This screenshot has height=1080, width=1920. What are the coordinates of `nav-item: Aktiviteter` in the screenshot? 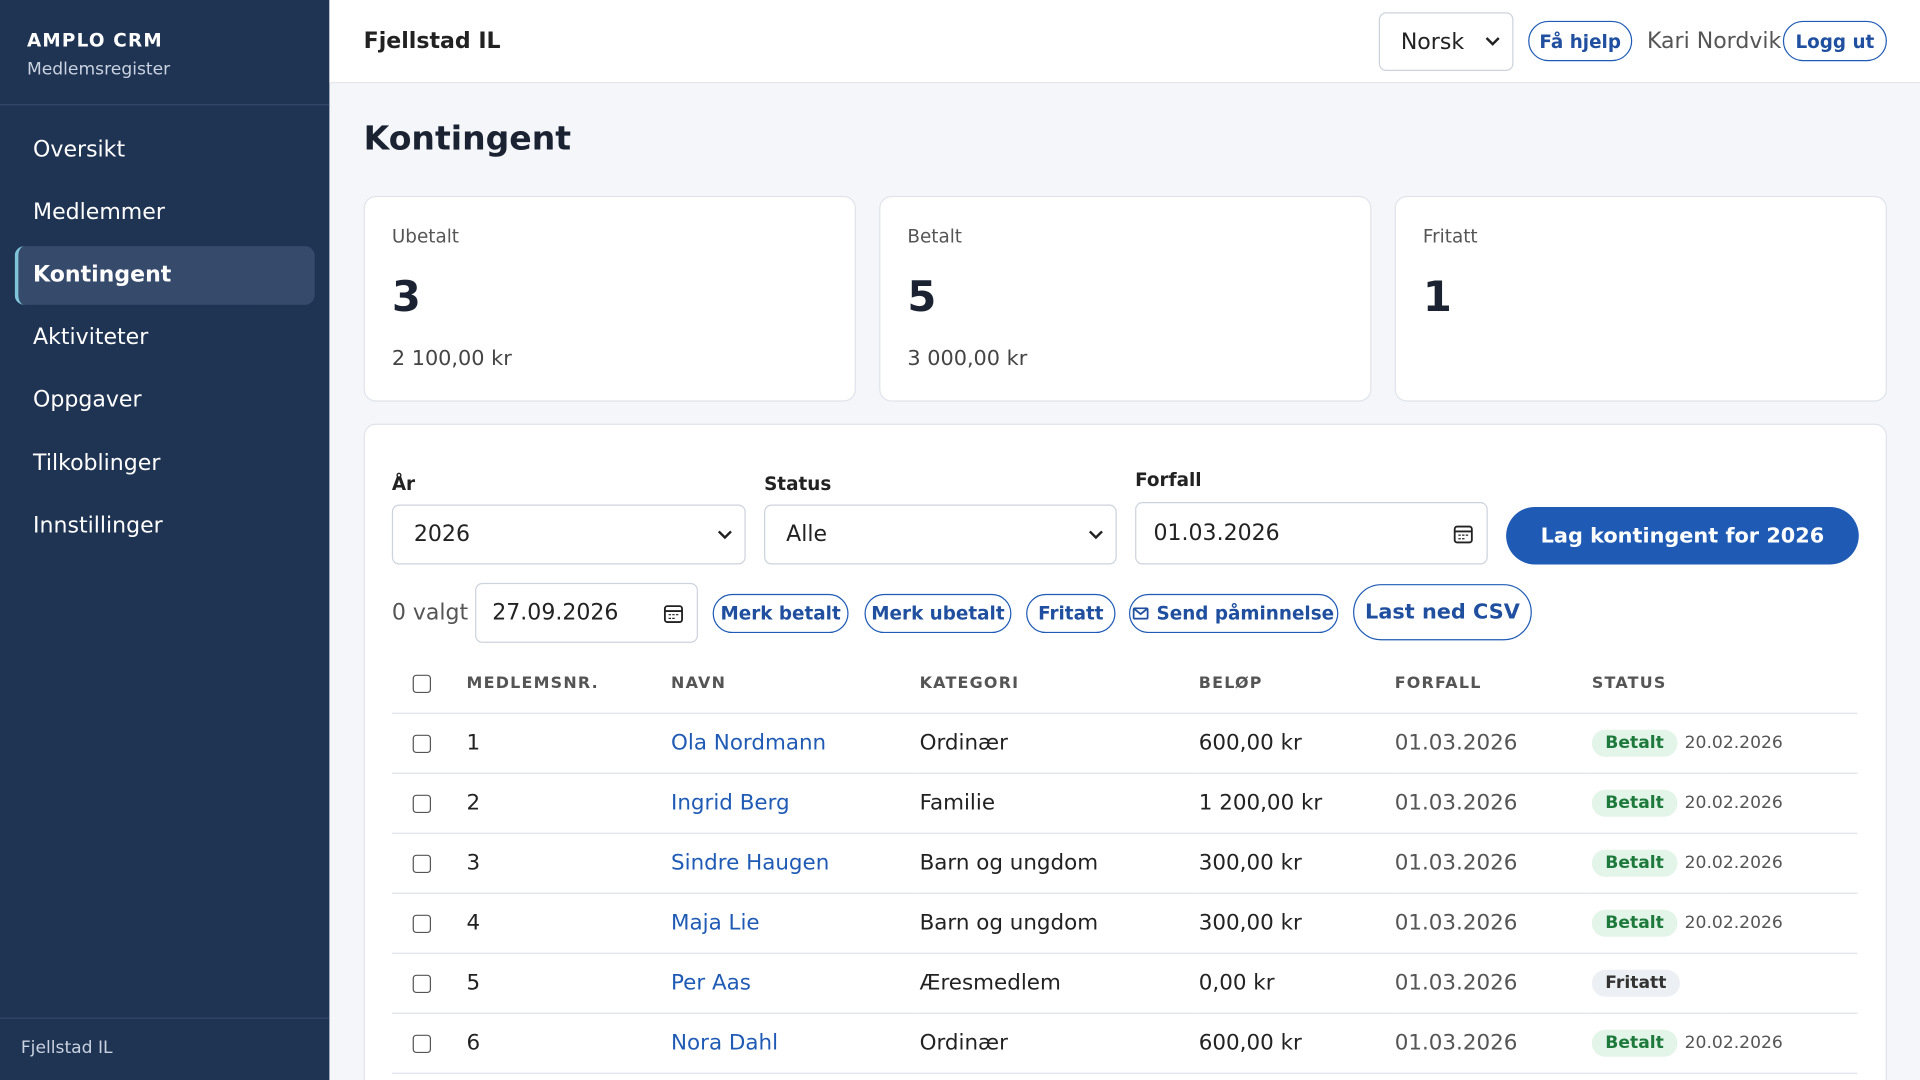 It's located at (91, 337).